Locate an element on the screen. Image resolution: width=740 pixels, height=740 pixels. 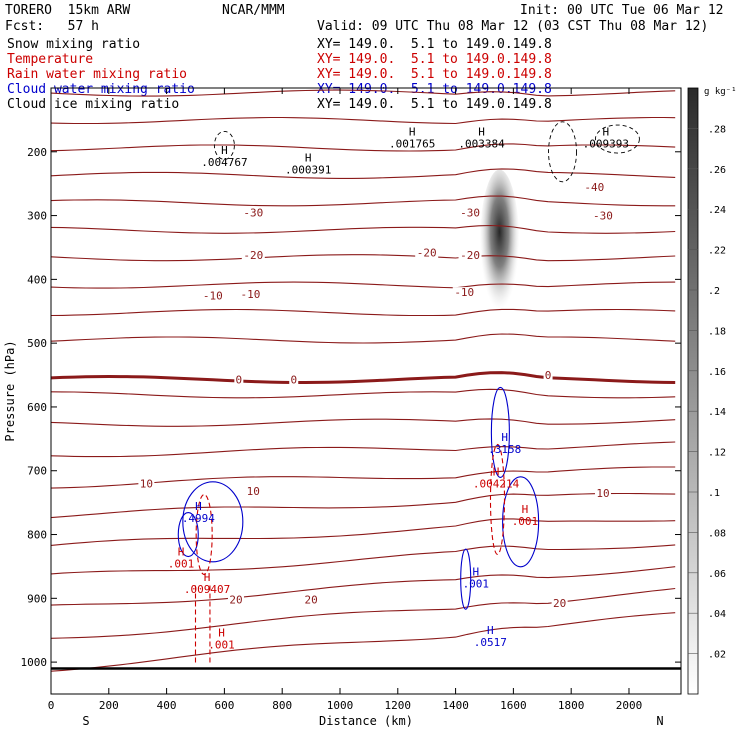
maximum-value-label: .001765 is located at coordinates (412, 143).